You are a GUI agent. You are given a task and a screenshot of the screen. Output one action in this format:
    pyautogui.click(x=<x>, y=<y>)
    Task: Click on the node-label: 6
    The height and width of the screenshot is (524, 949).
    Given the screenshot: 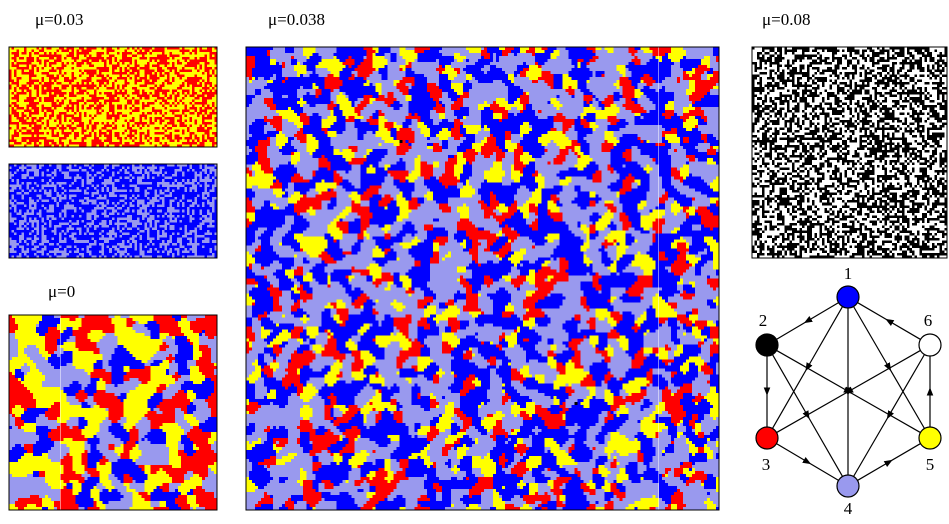 What is the action you would take?
    pyautogui.click(x=928, y=320)
    